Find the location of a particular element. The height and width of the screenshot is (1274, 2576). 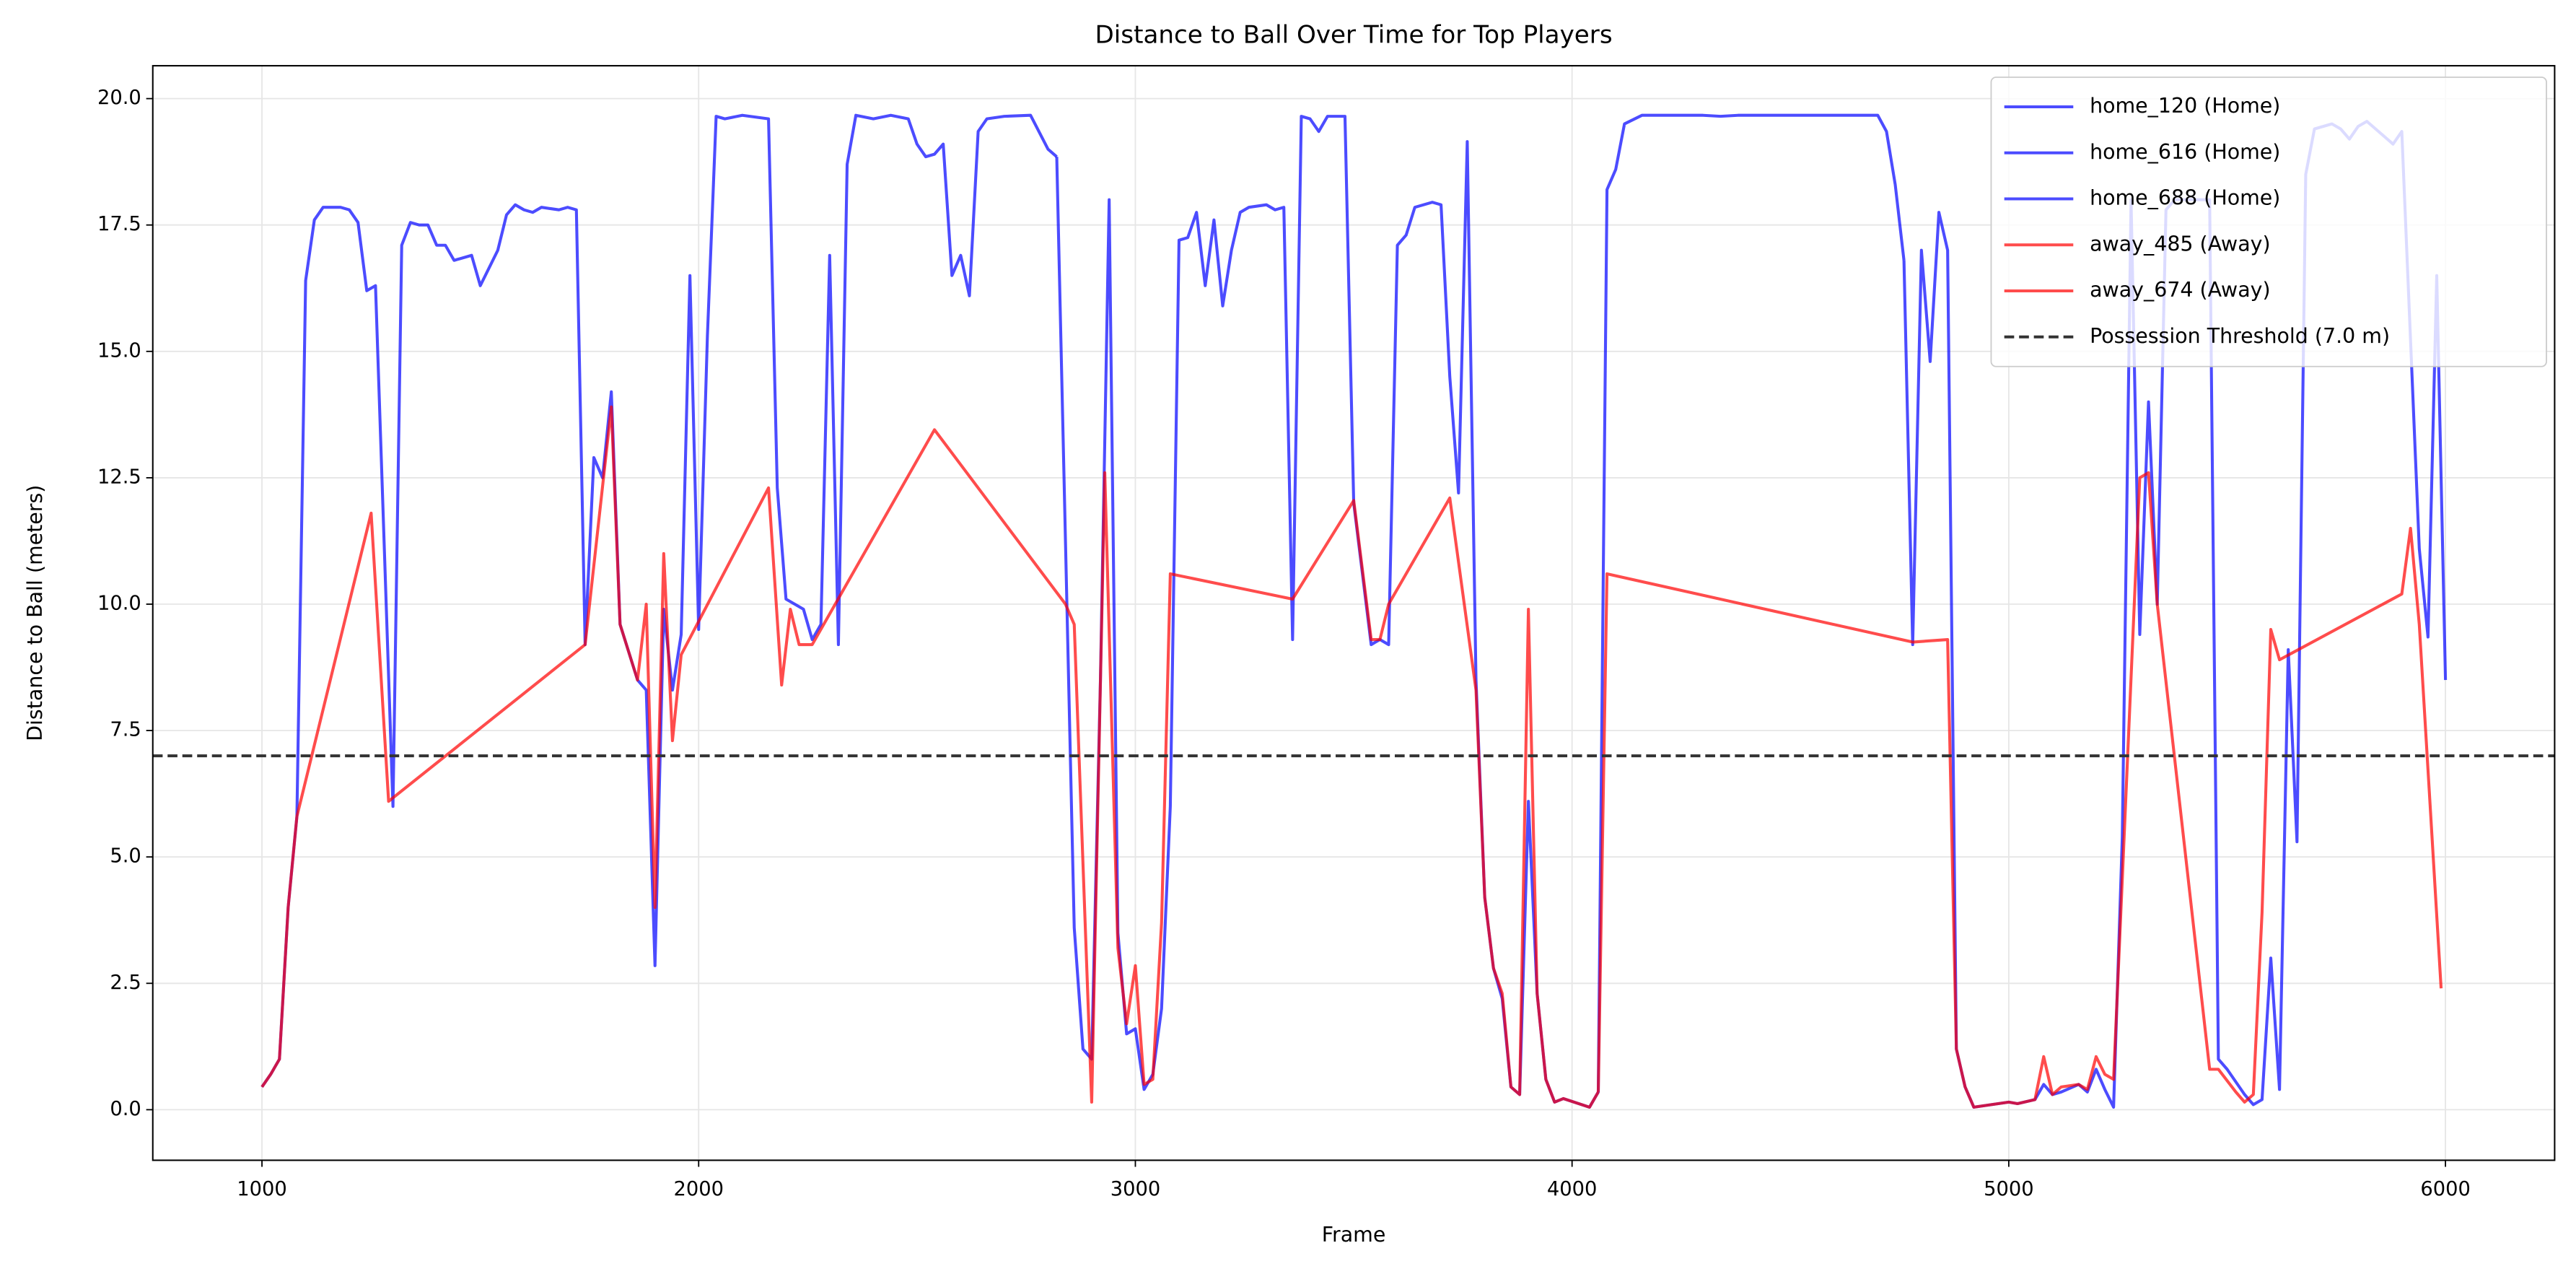

legend-label: away_674 (Away) is located at coordinates (2180, 290).